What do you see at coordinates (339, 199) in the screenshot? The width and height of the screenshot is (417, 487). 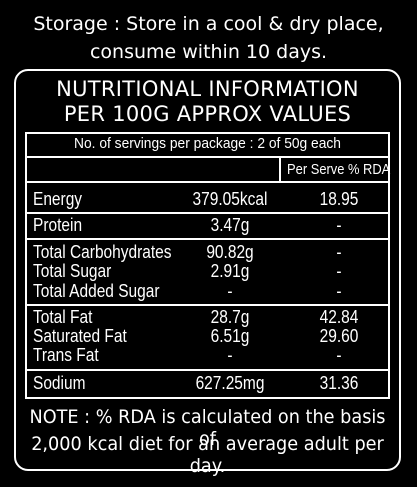 I see `row-rda-energy: 18.95` at bounding box center [339, 199].